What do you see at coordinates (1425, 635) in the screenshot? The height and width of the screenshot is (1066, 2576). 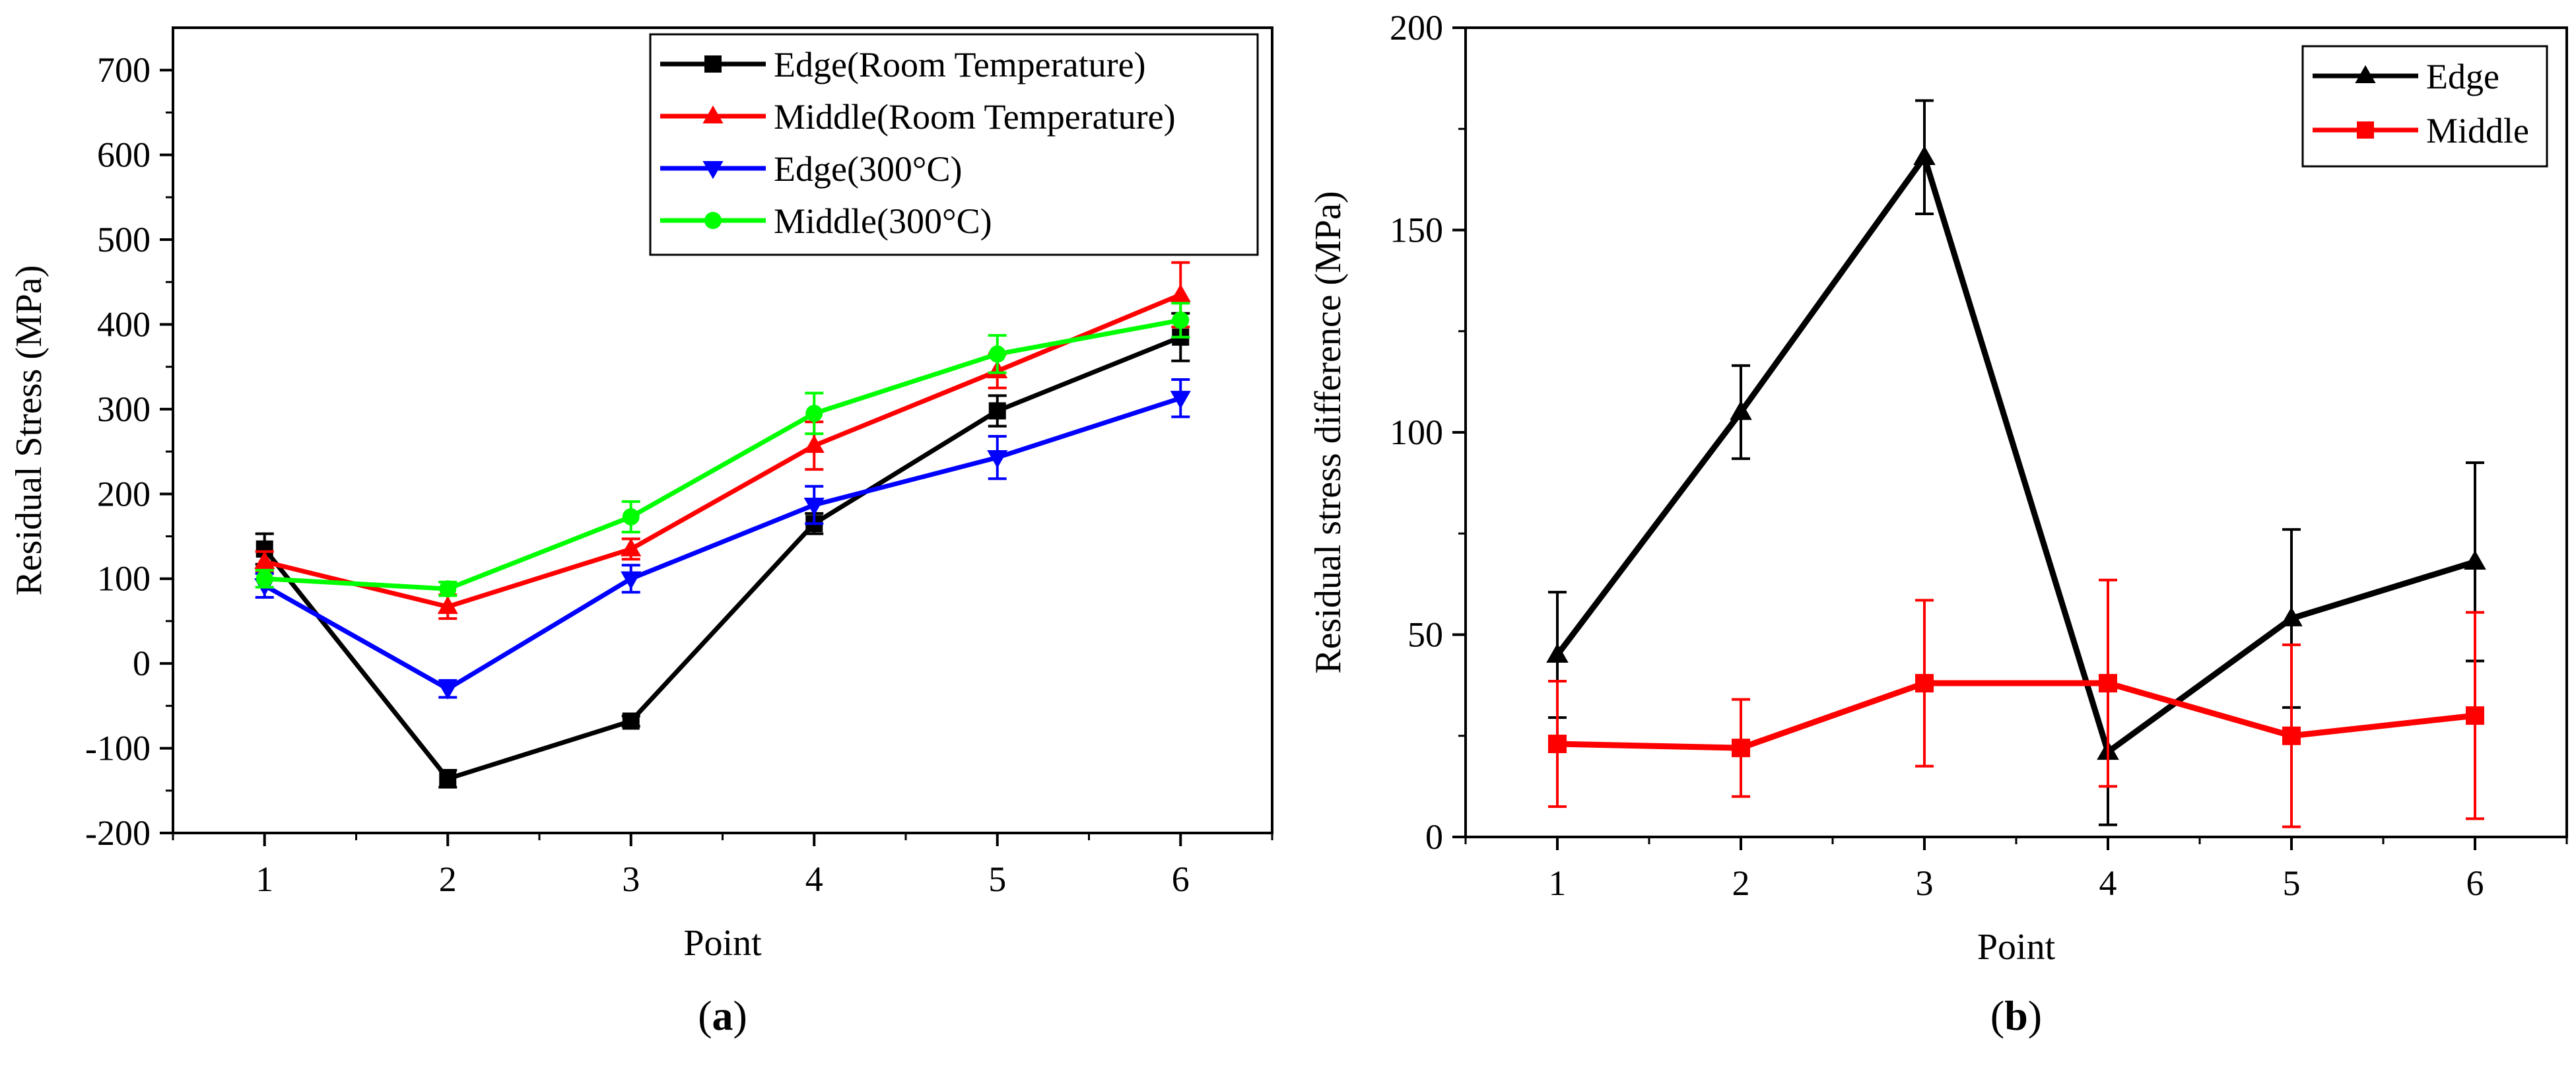 I see `y-tick-label: 50` at bounding box center [1425, 635].